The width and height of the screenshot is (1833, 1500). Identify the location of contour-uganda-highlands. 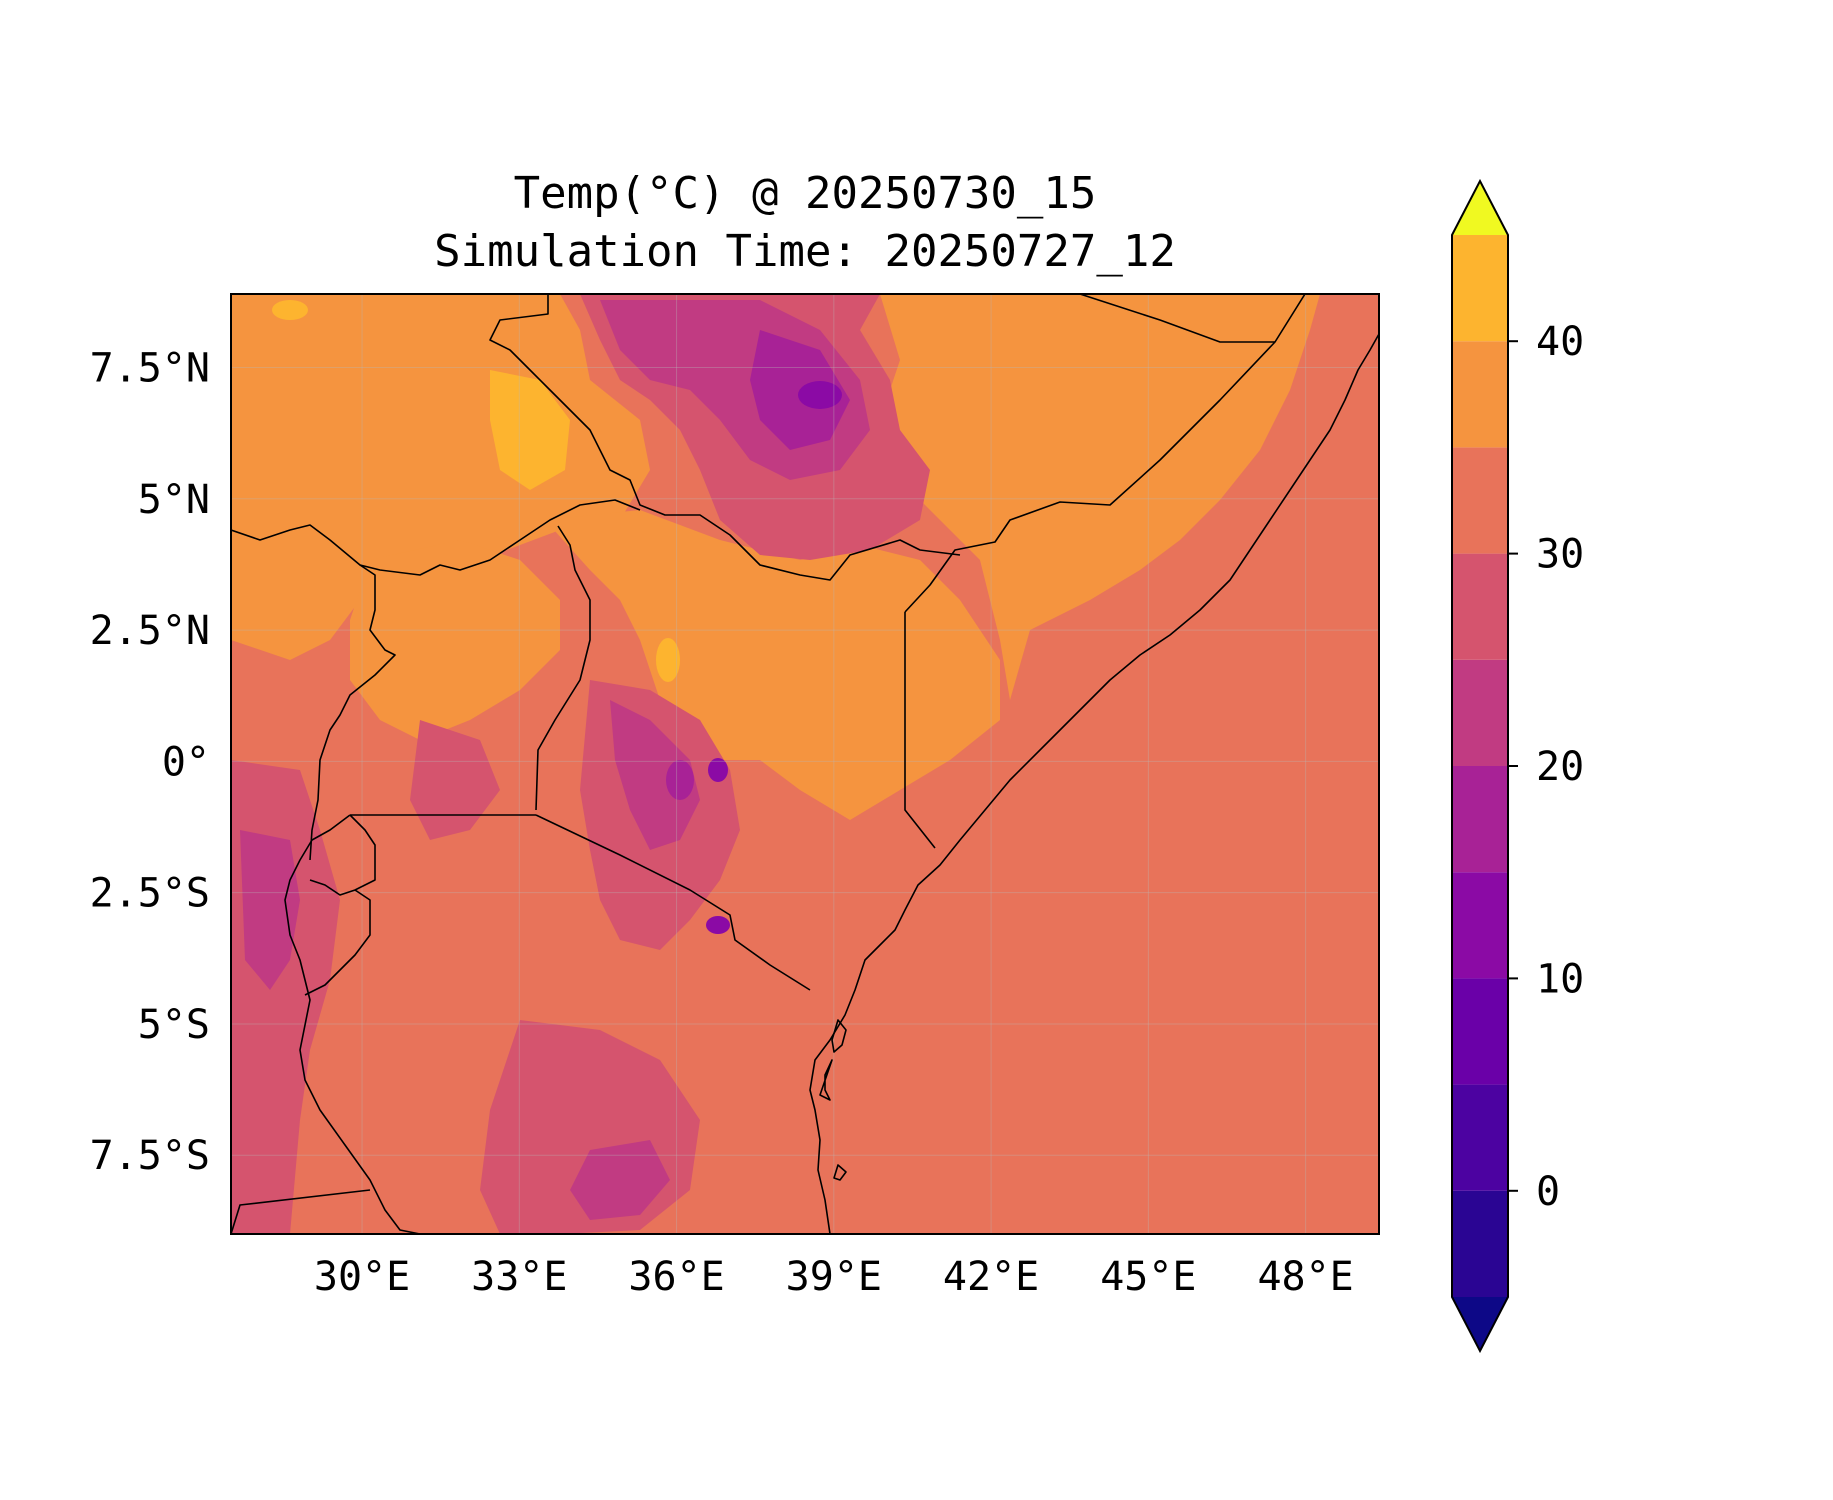
(455, 780).